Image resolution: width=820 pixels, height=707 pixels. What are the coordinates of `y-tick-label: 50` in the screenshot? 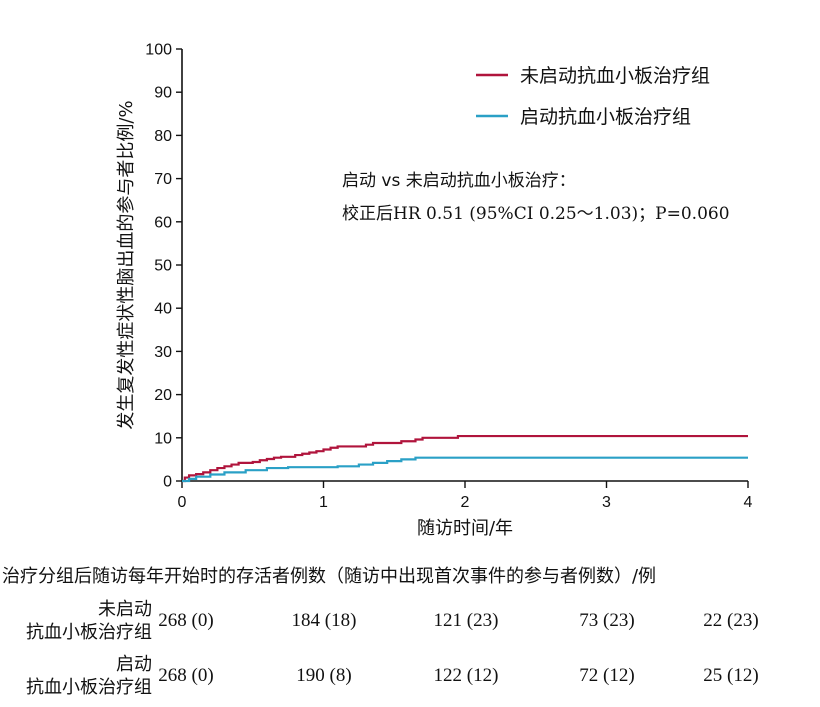 It's located at (163, 266).